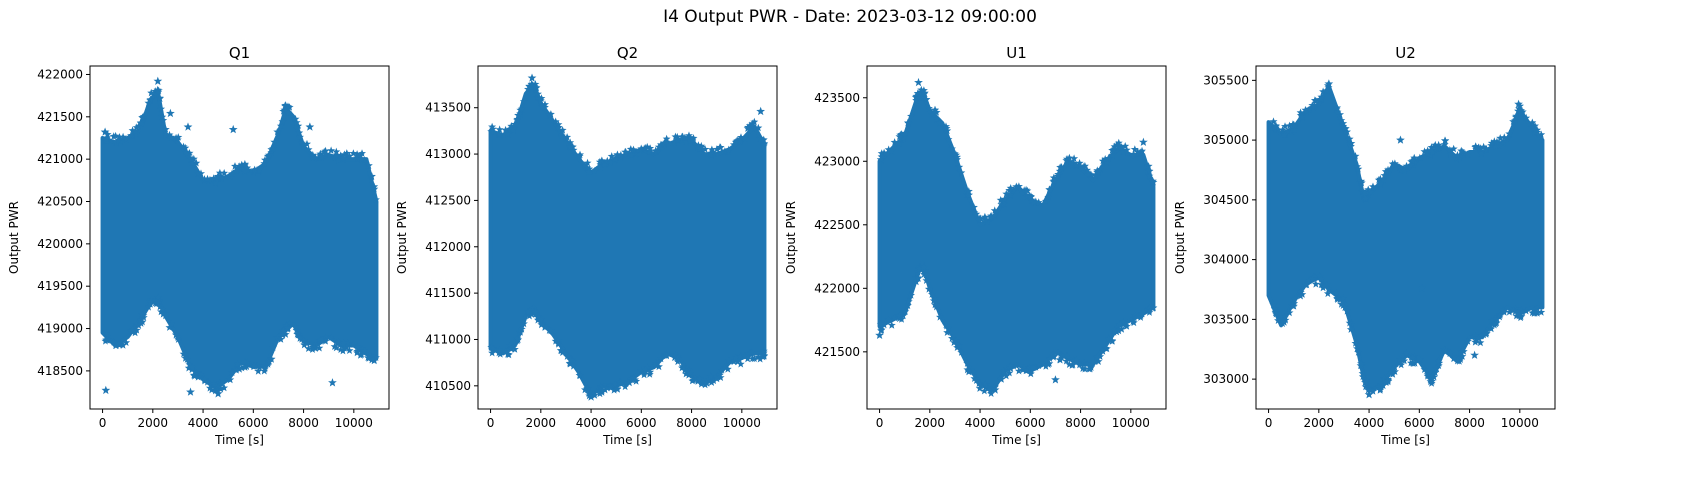 The width and height of the screenshot is (1700, 500). What do you see at coordinates (354, 423) in the screenshot?
I see `x-tick-label: 10000` at bounding box center [354, 423].